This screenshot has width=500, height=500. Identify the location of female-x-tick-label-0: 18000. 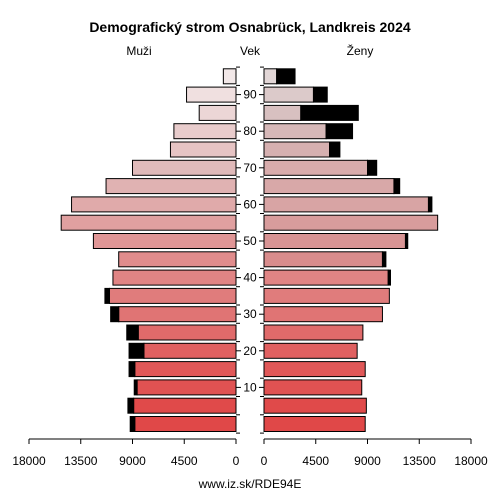
(471, 461).